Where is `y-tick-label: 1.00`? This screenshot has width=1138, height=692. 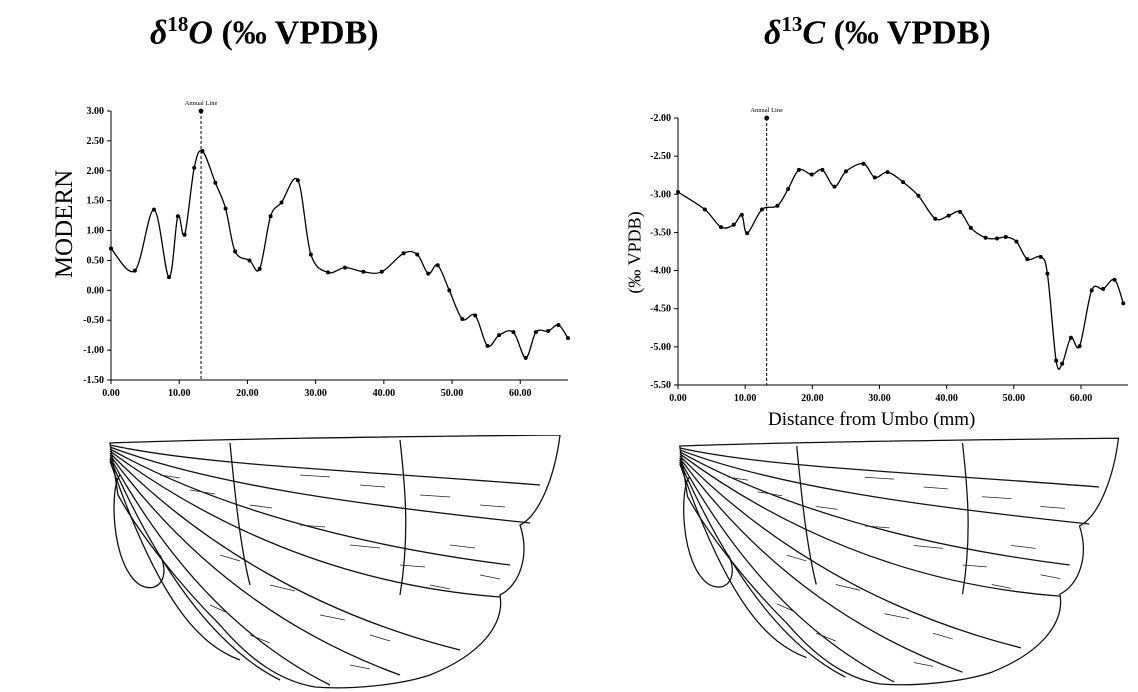
y-tick-label: 1.00 is located at coordinates (96, 231).